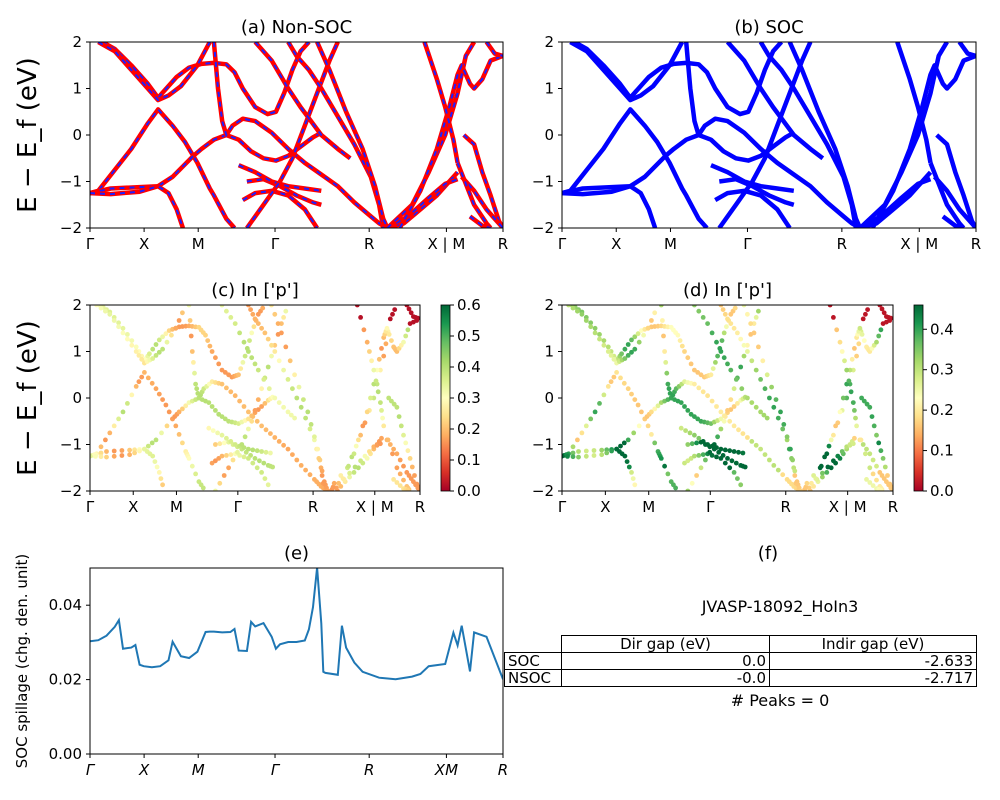 This screenshot has height=800, width=1000. Describe the element at coordinates (90, 507) in the screenshot. I see `x-tick-label: Γ` at that location.